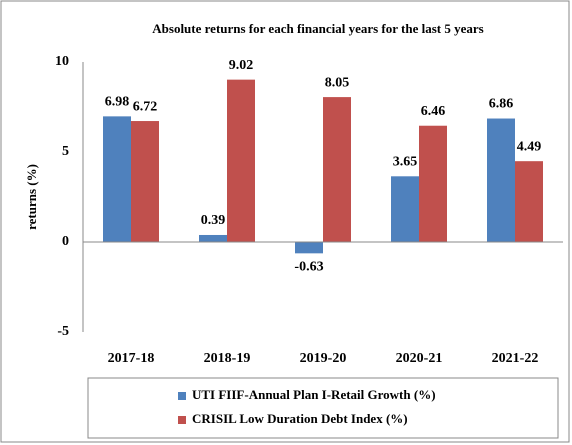 This screenshot has height=445, width=572. Describe the element at coordinates (63, 331) in the screenshot. I see `y-tick-label: -5` at that location.